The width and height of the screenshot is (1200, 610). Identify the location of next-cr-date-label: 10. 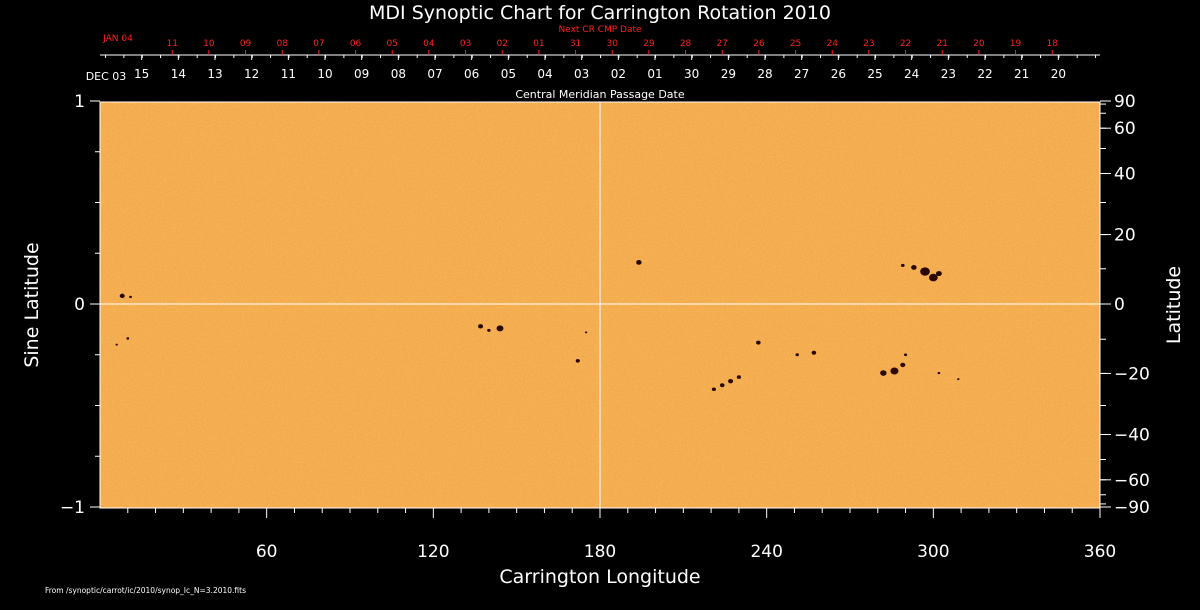
(209, 44).